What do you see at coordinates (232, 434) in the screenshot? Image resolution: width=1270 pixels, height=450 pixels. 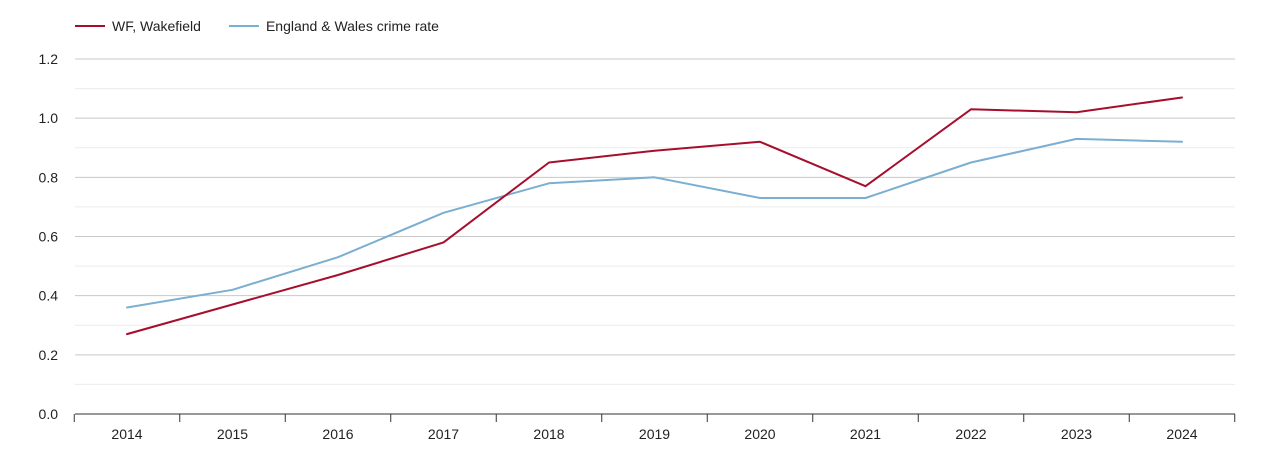 I see `x-tick-label: 2015` at bounding box center [232, 434].